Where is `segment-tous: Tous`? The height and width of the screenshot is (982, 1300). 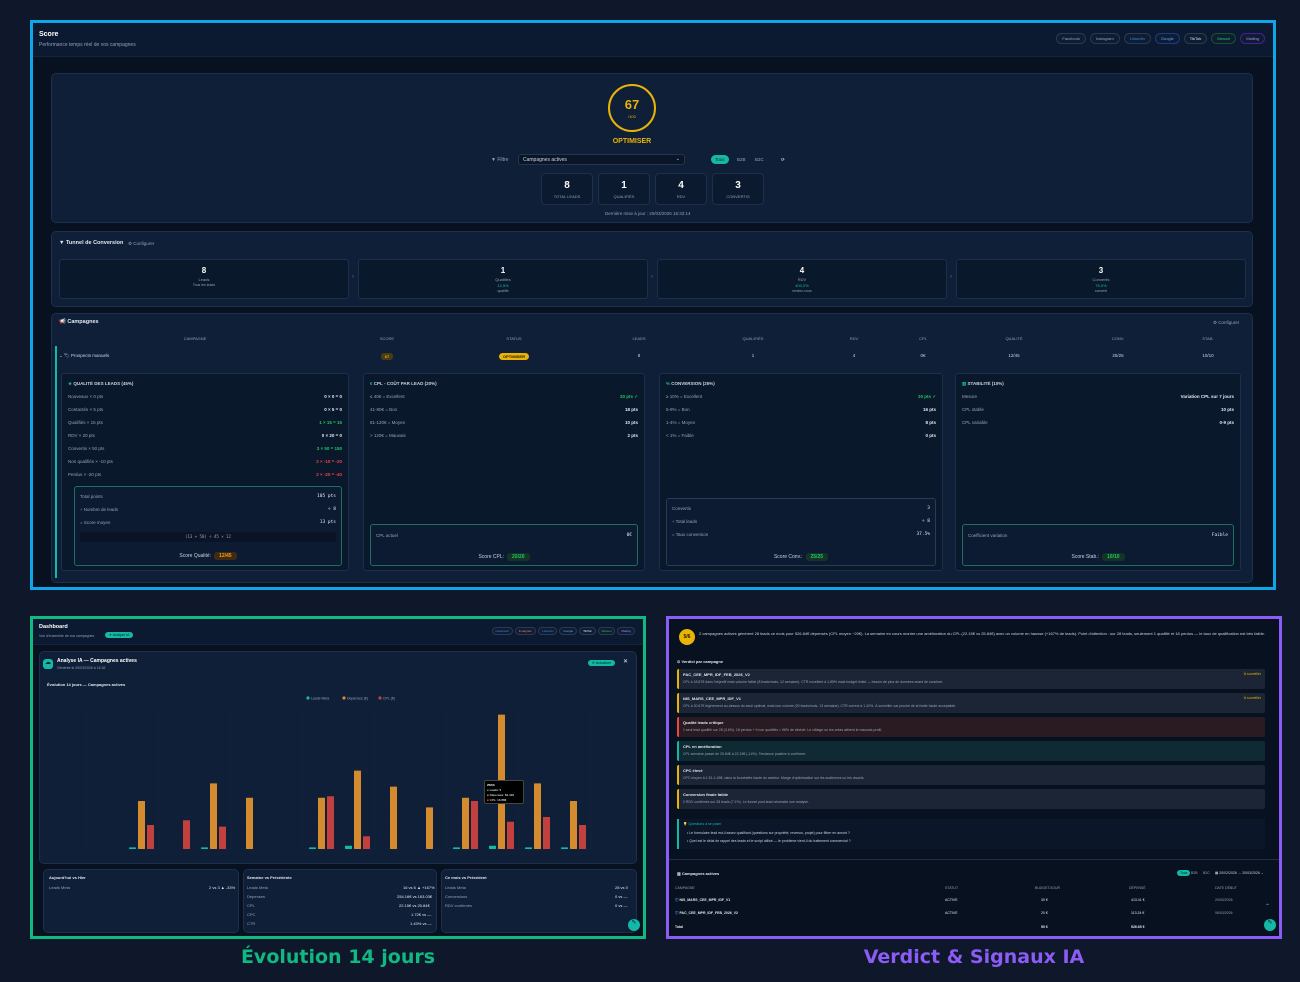 segment-tous: Tous is located at coordinates (720, 159).